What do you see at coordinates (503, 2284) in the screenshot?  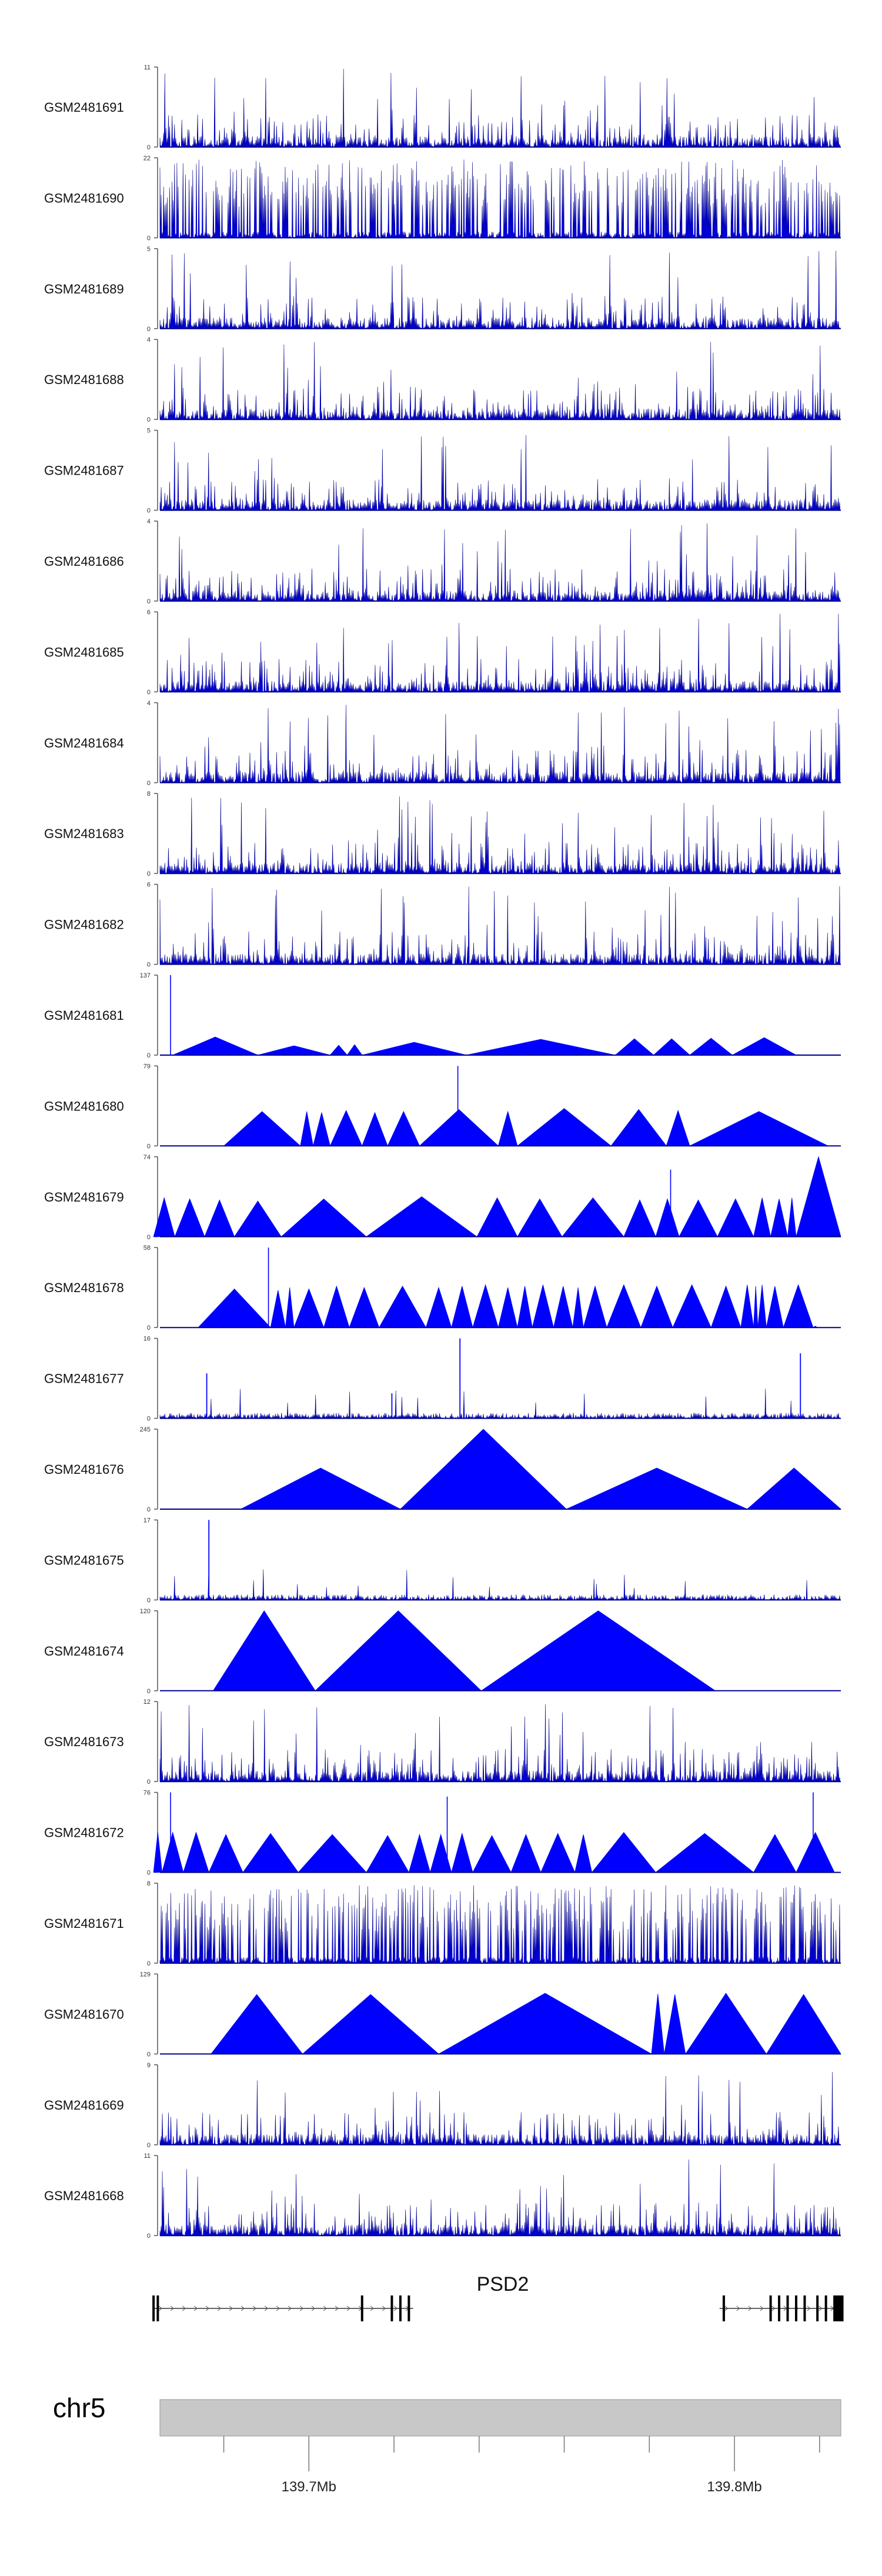 I see `gene-label-psd2: PSD2` at bounding box center [503, 2284].